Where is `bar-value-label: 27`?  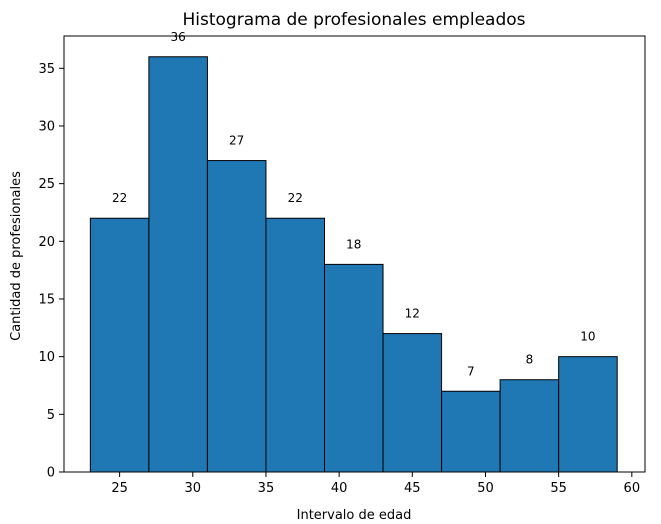
bar-value-label: 27 is located at coordinates (236, 141).